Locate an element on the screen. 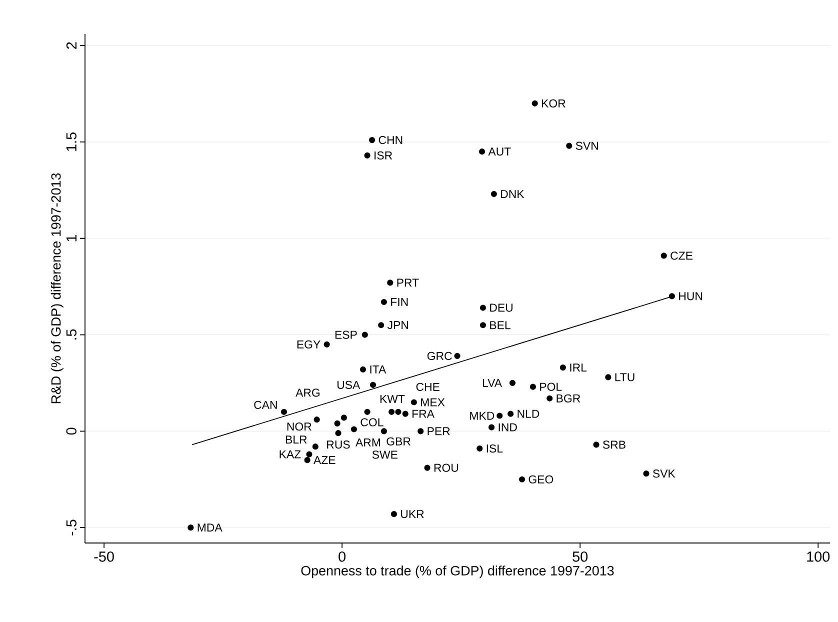 The width and height of the screenshot is (838, 622). annotation: GBR is located at coordinates (398, 441).